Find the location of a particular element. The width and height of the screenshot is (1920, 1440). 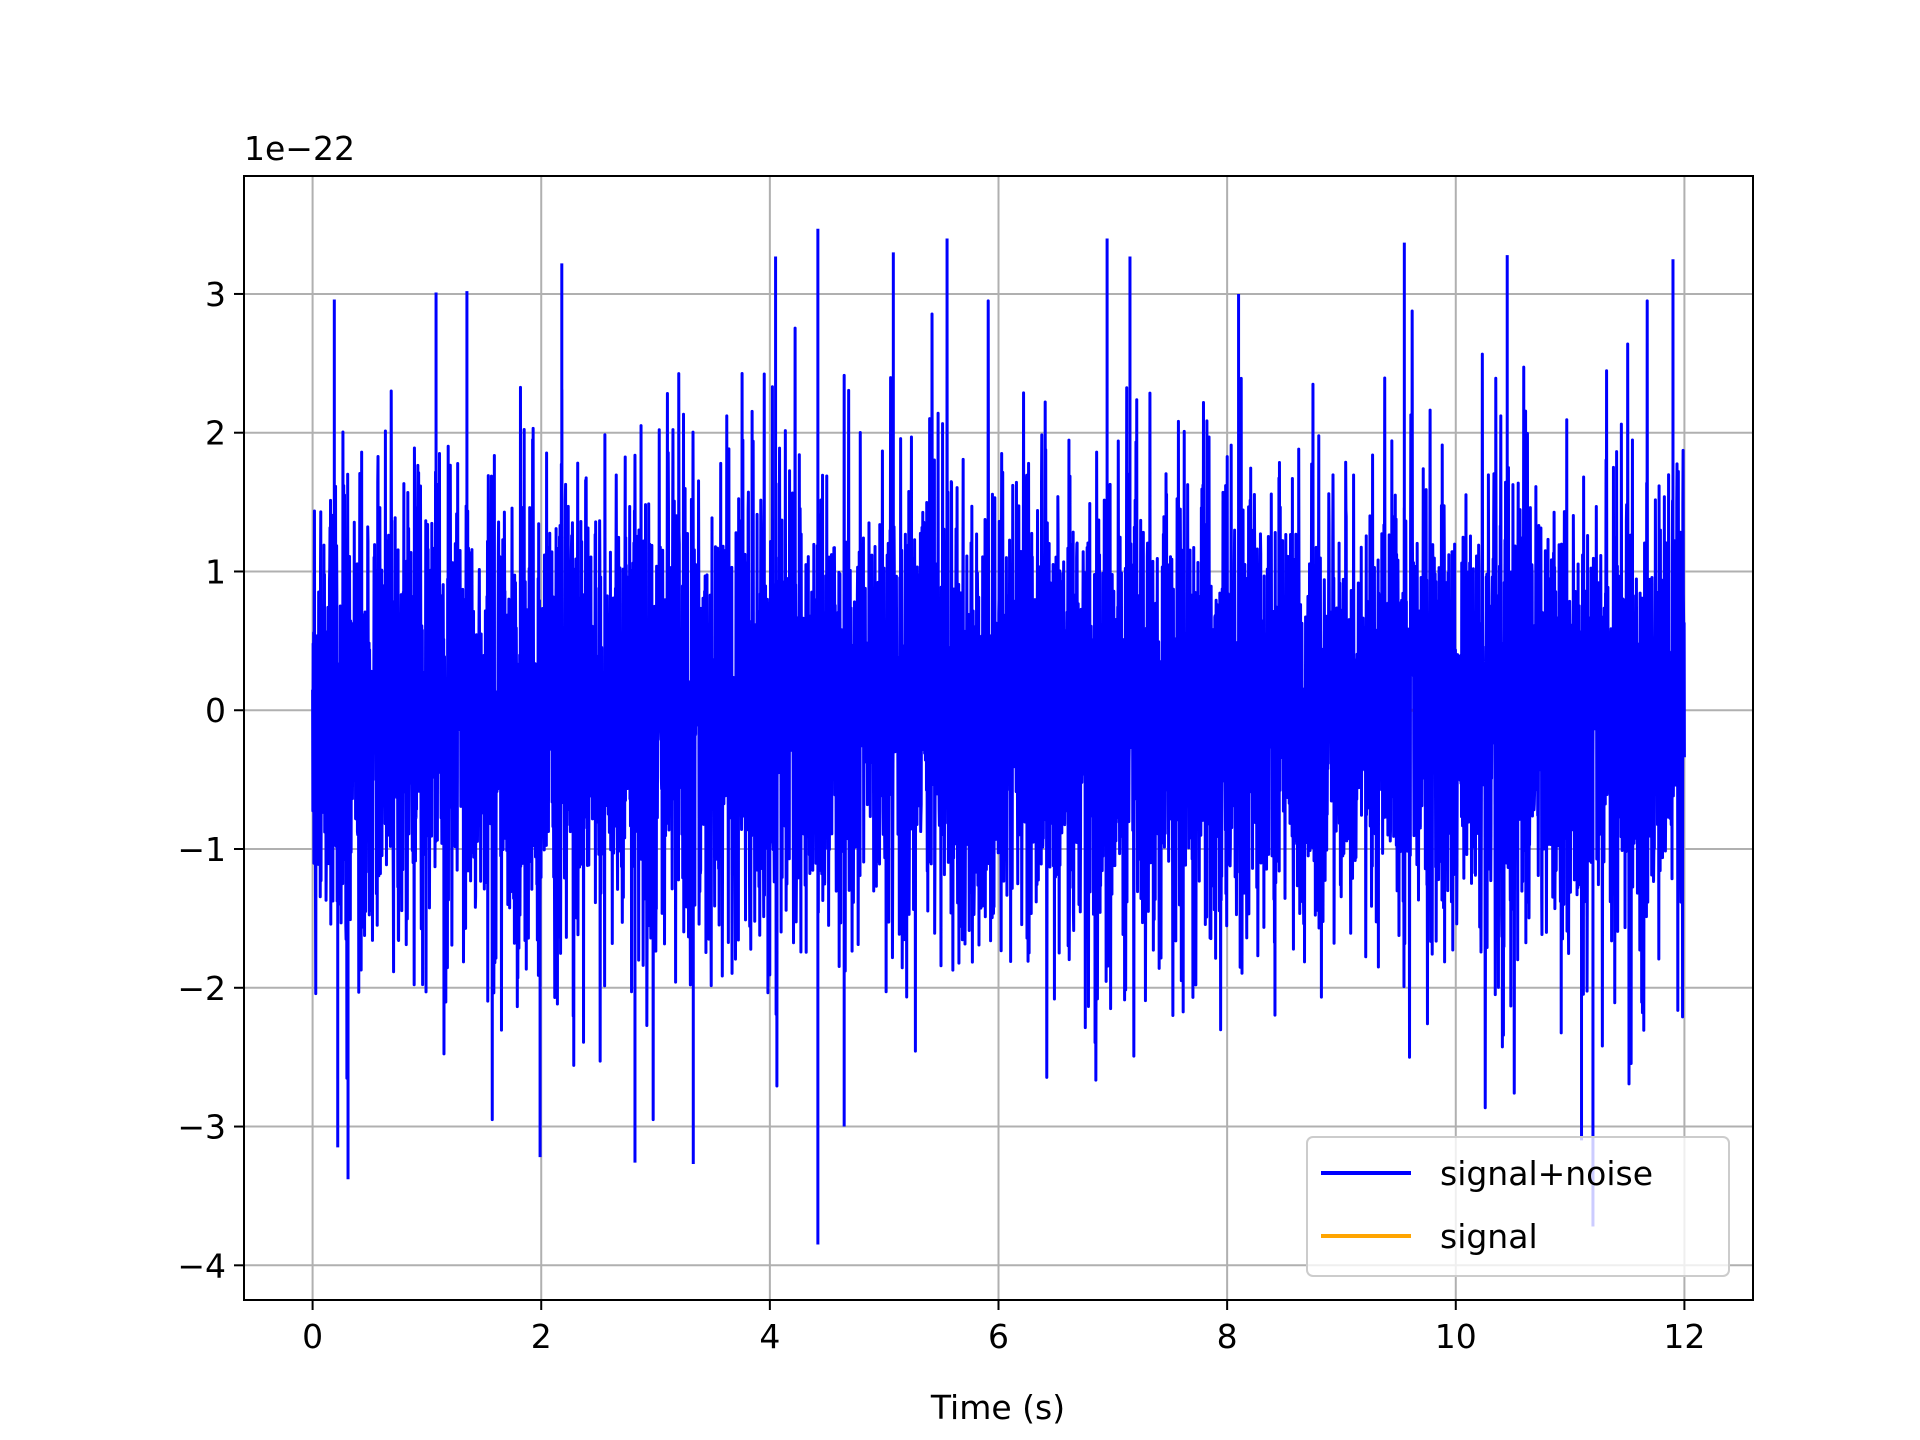

legend-label-signal: signal is located at coordinates (1489, 1236).